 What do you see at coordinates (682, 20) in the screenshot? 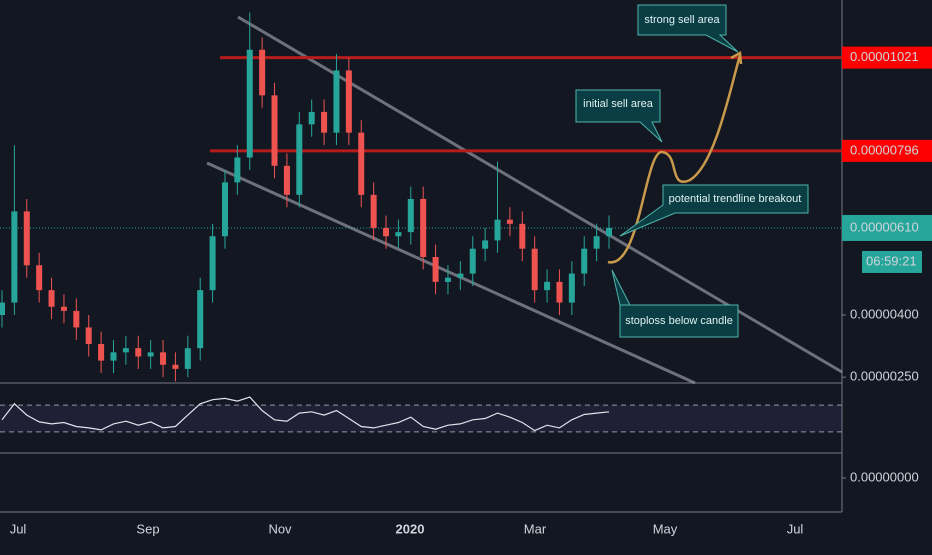
I see `annotation: strong sell area` at bounding box center [682, 20].